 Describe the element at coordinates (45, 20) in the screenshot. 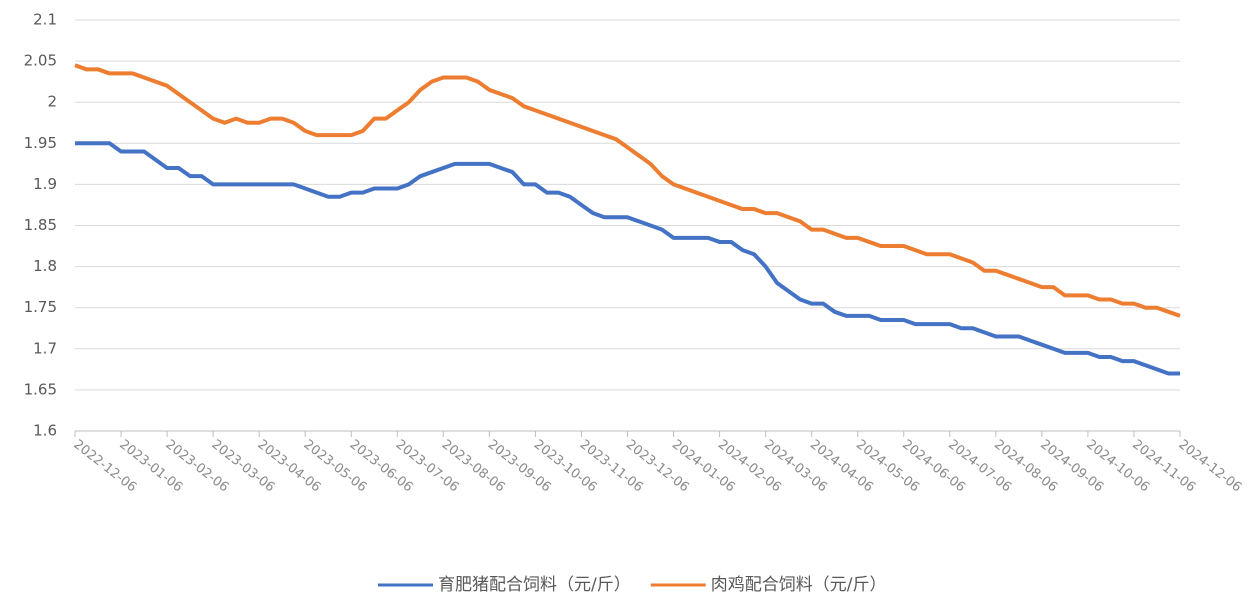

I see `y-tick-label: 2.1` at that location.